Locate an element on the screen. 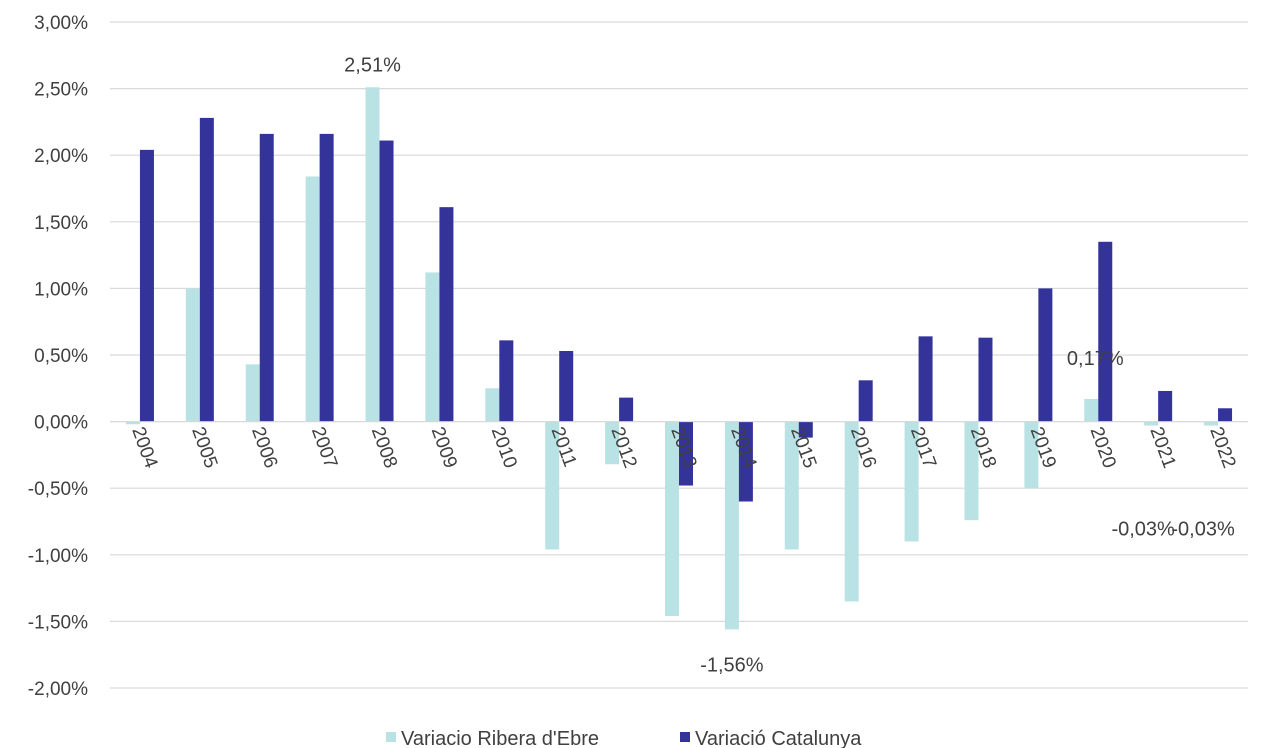 This screenshot has width=1274, height=748. y-tick-label: 0,00% is located at coordinates (61, 423).